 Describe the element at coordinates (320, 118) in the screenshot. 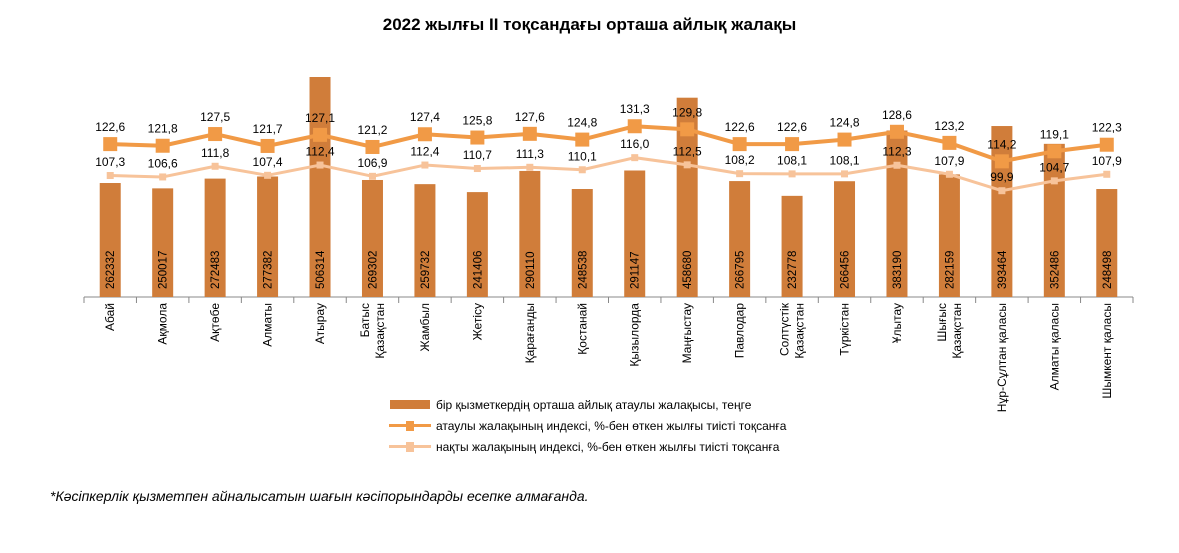

I see `nominal-index-value-label: 127,1` at that location.